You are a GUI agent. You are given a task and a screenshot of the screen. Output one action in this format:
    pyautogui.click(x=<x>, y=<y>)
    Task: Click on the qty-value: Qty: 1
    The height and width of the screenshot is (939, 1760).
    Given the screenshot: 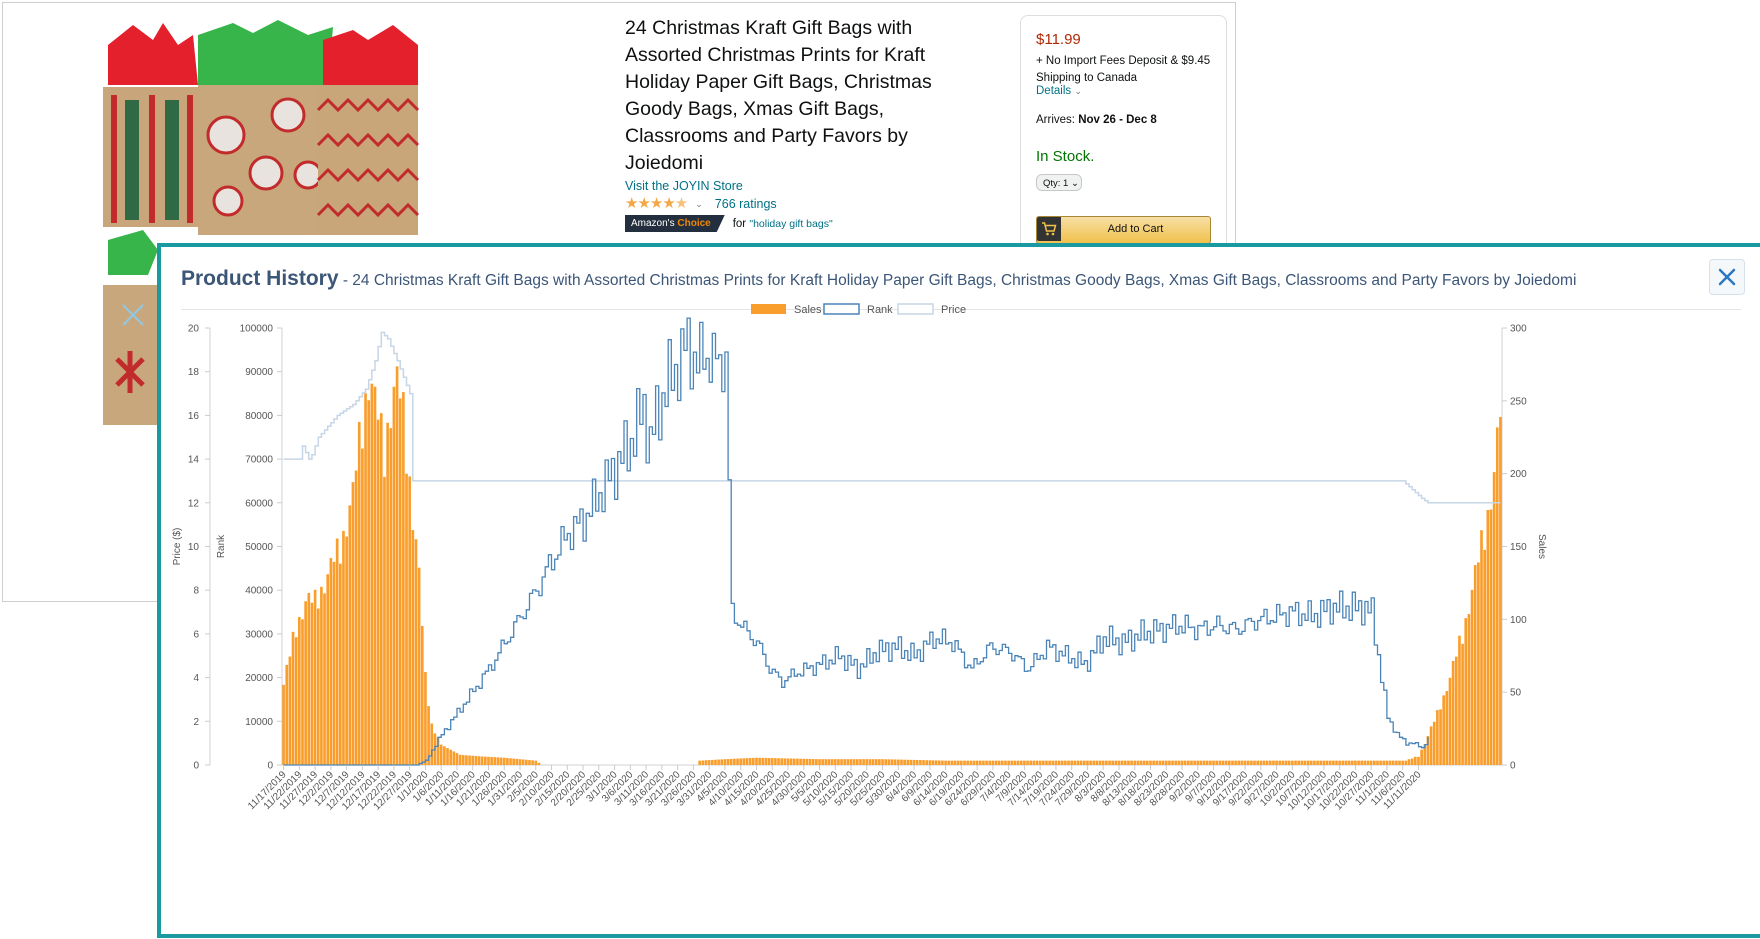 What is the action you would take?
    pyautogui.click(x=1056, y=183)
    